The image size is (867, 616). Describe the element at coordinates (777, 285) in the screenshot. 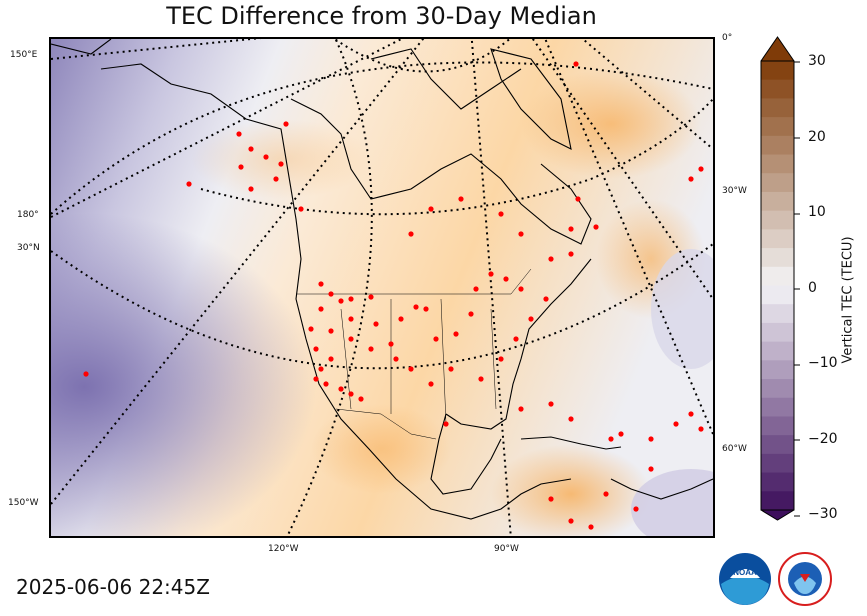

I see `colorbar-frame` at that location.